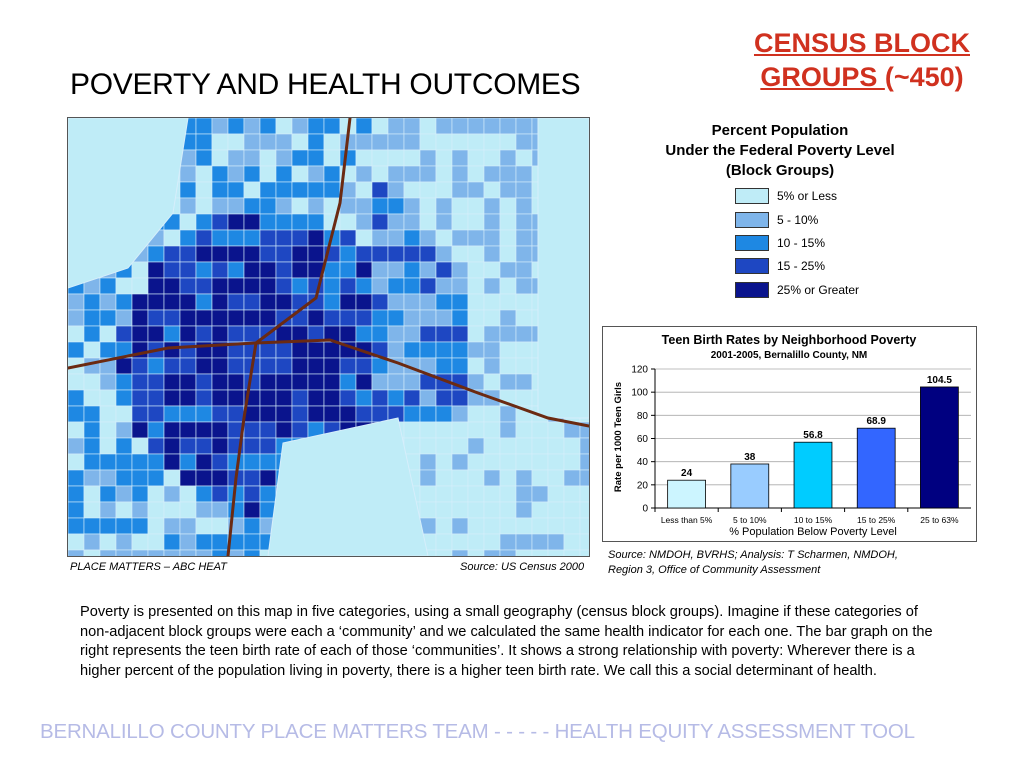 Image resolution: width=1024 pixels, height=768 pixels. Describe the element at coordinates (780, 170) in the screenshot. I see `legend-title-line-3: (Block Groups)` at that location.